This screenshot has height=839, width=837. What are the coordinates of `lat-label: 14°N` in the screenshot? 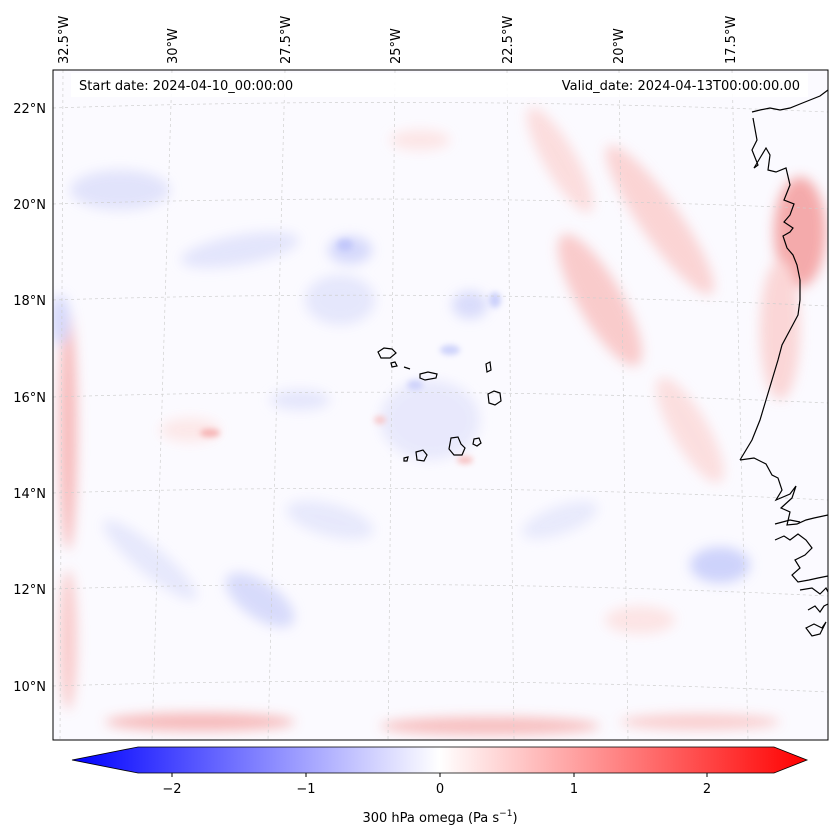 It's located at (29, 494).